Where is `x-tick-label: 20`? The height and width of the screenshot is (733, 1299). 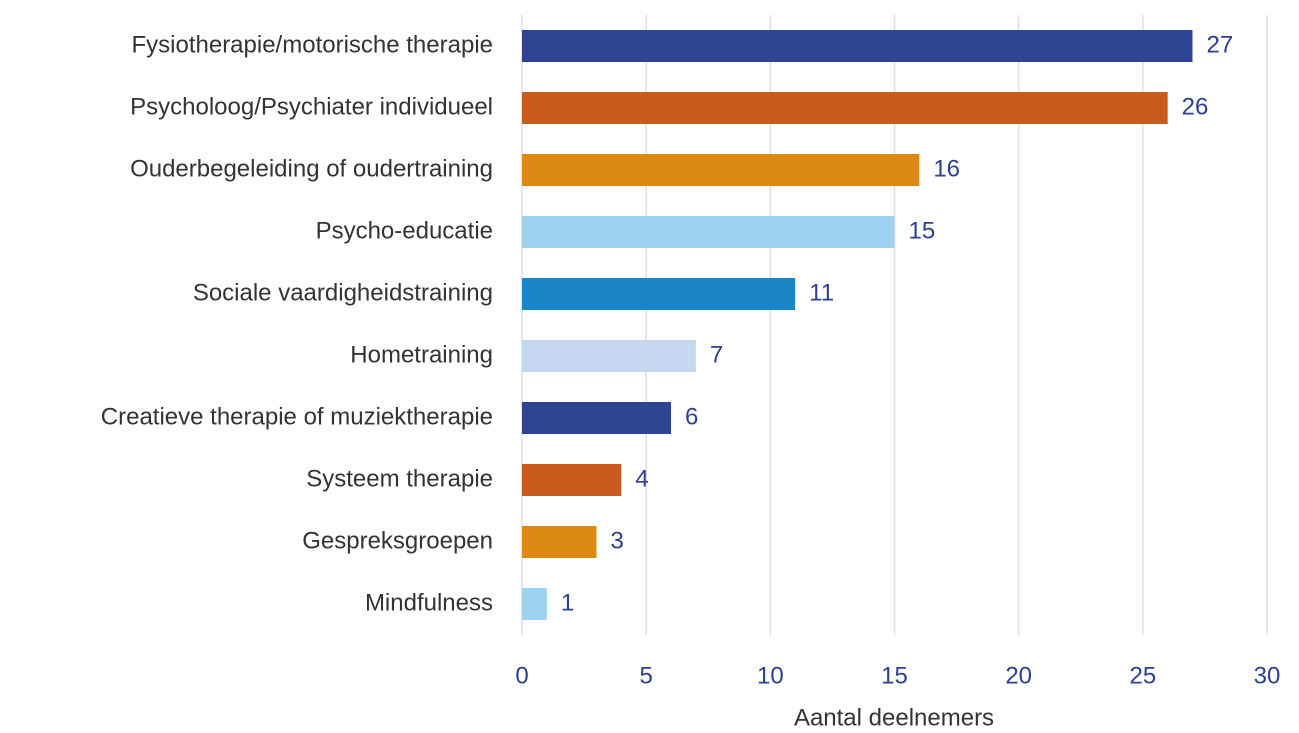
x-tick-label: 20 is located at coordinates (1018, 675).